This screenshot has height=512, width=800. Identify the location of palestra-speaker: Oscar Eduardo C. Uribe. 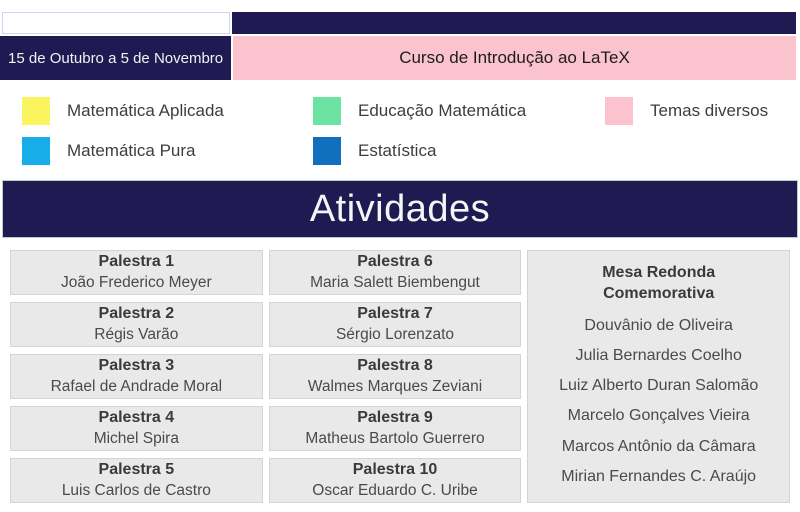
(395, 490).